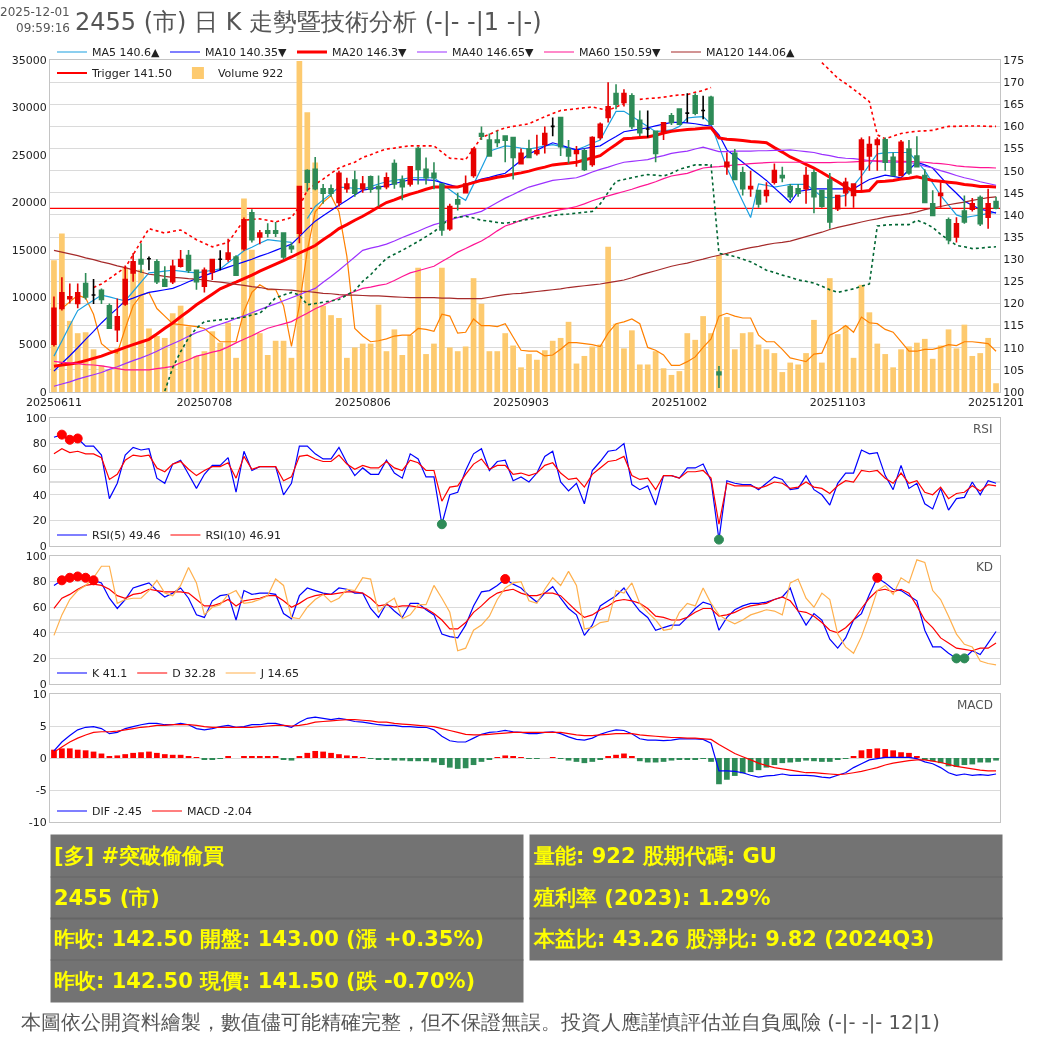 This screenshot has height=1040, width=1040. I want to click on x-tick-label: 20250708, so click(204, 403).